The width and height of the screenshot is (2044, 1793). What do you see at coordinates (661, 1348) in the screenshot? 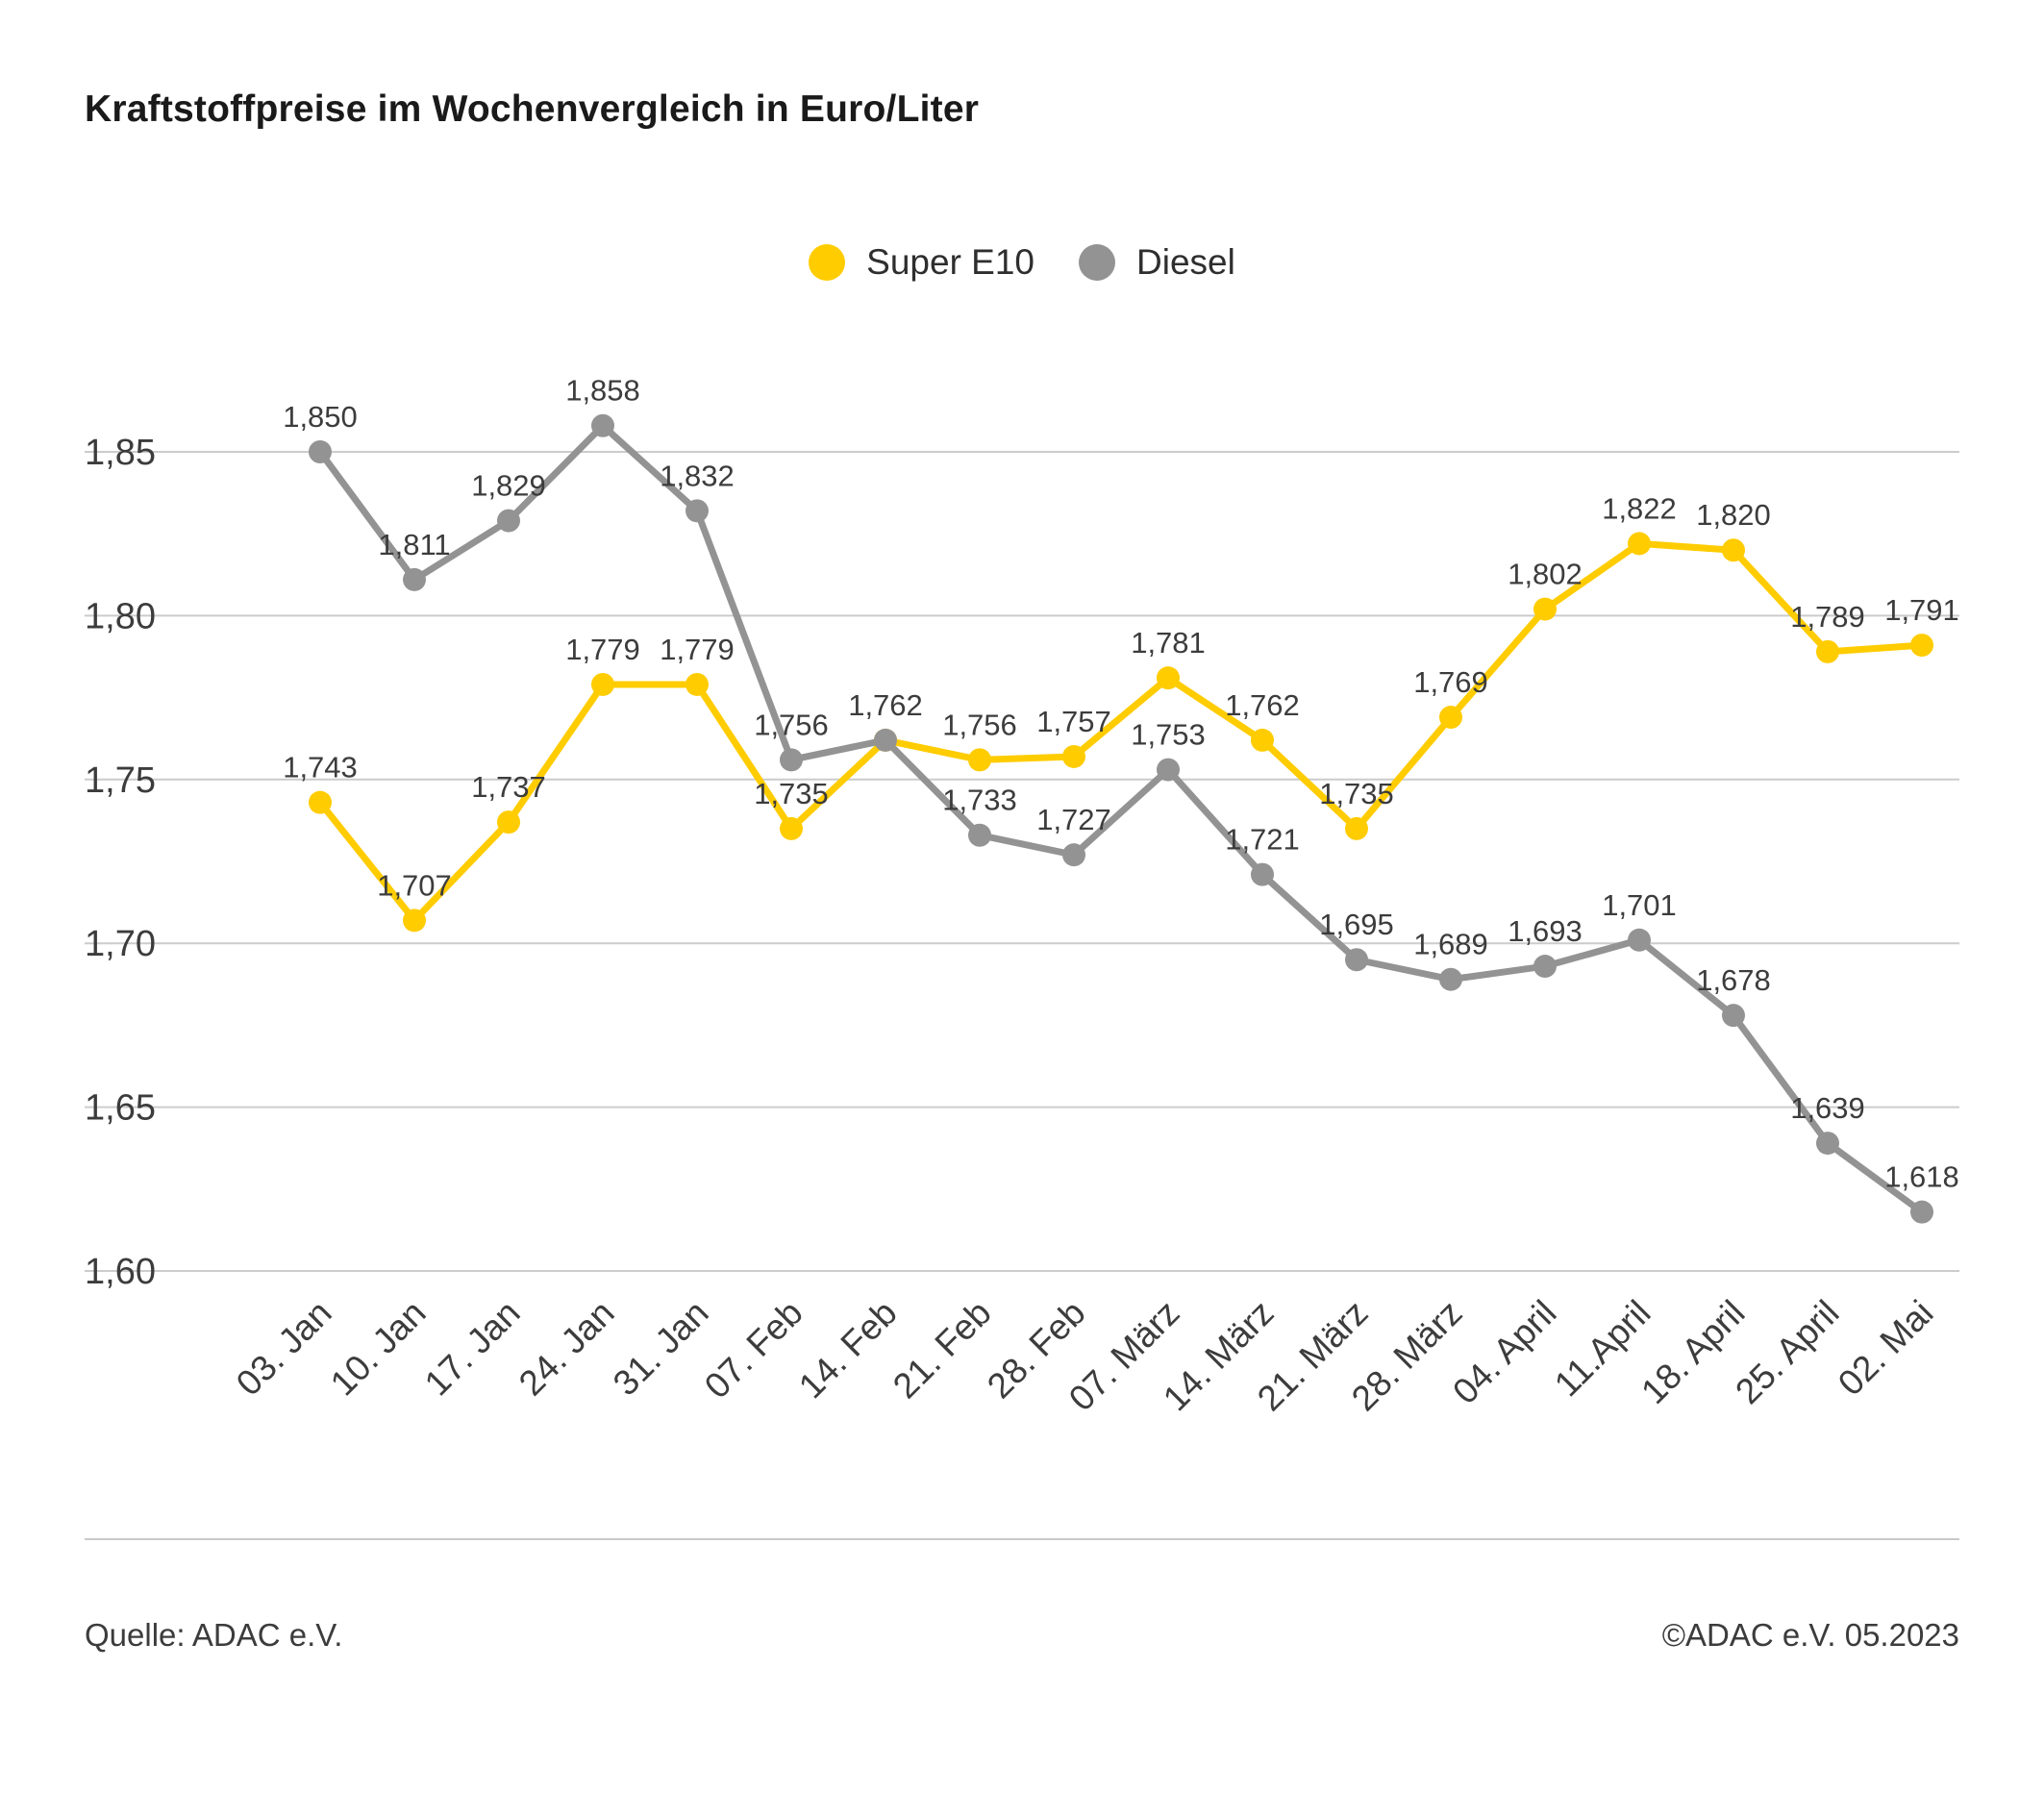
I see `x-axis-label: 31. Jan` at bounding box center [661, 1348].